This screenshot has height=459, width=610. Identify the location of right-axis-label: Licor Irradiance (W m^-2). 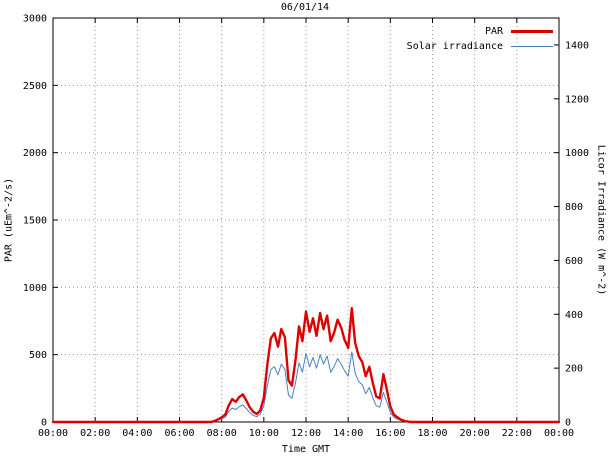
(601, 220).